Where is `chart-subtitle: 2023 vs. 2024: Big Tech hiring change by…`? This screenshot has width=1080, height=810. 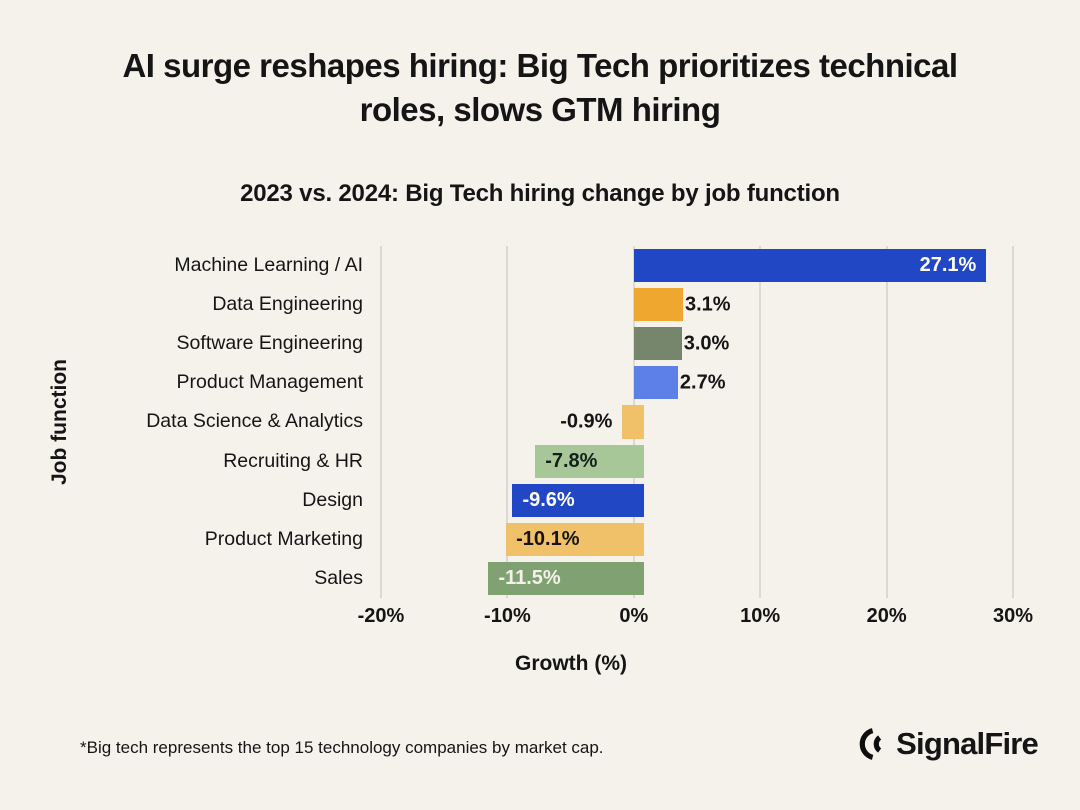 chart-subtitle: 2023 vs. 2024: Big Tech hiring change by… is located at coordinates (540, 193).